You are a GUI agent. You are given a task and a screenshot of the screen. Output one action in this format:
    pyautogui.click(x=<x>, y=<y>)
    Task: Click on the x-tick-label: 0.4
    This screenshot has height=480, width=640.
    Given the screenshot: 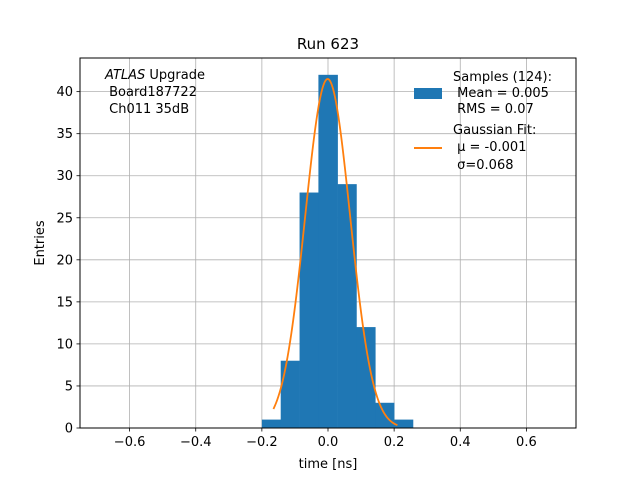 What is the action you would take?
    pyautogui.click(x=460, y=442)
    